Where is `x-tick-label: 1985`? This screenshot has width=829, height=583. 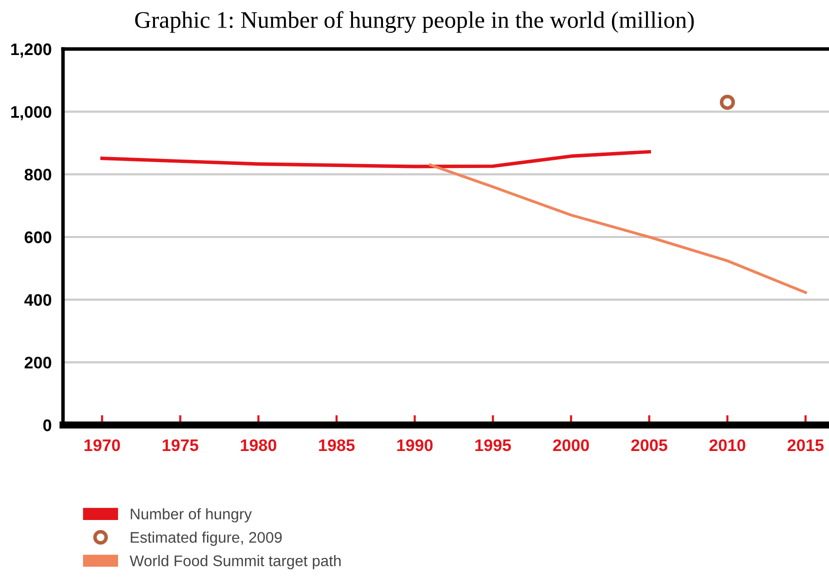 x-tick-label: 1985 is located at coordinates (337, 445).